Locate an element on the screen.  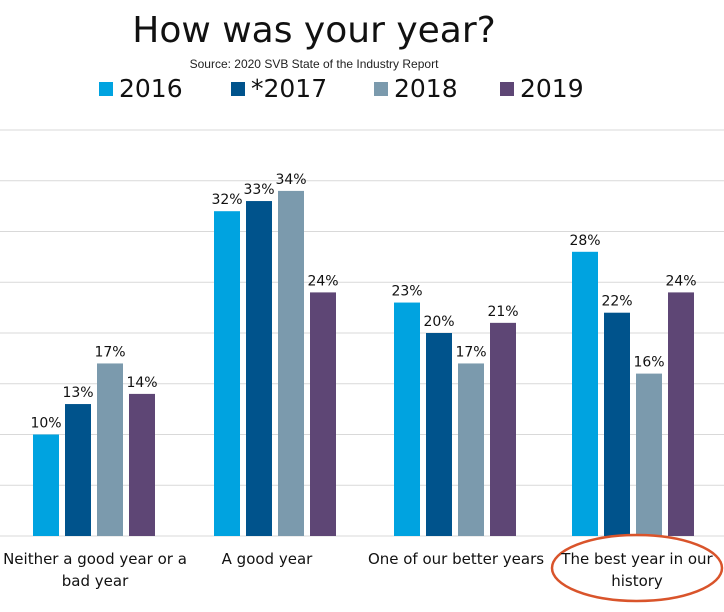
data-label: 10% is located at coordinates (45, 424).